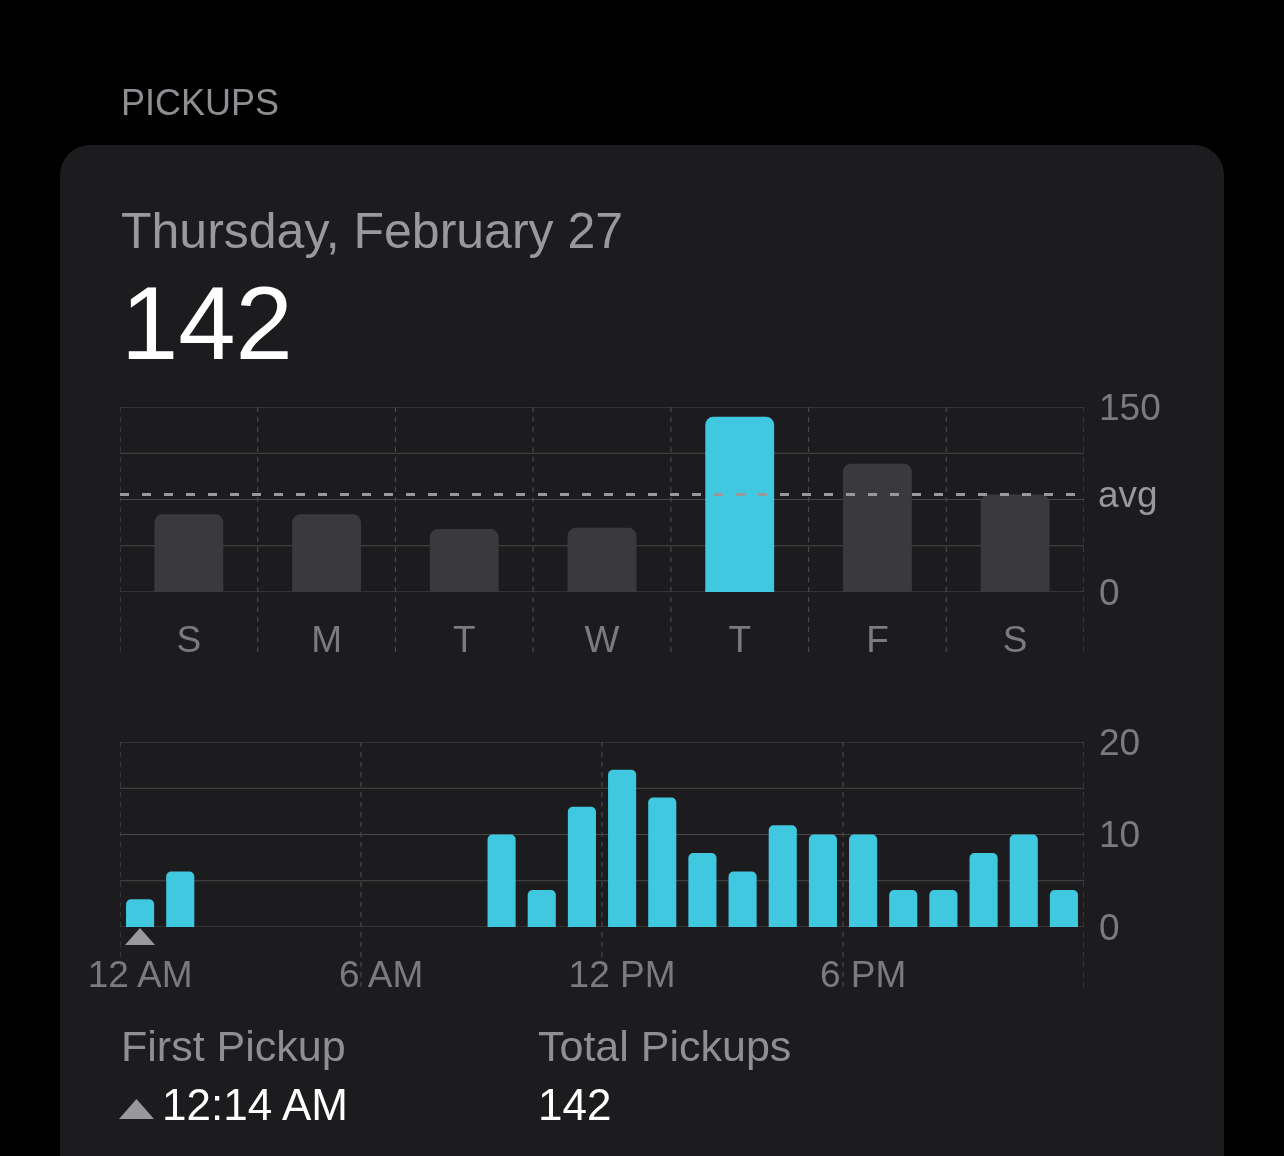 This screenshot has width=1284, height=1156. Describe the element at coordinates (372, 230) in the screenshot. I see `chart-subtitle: Thursday, February 27` at that location.